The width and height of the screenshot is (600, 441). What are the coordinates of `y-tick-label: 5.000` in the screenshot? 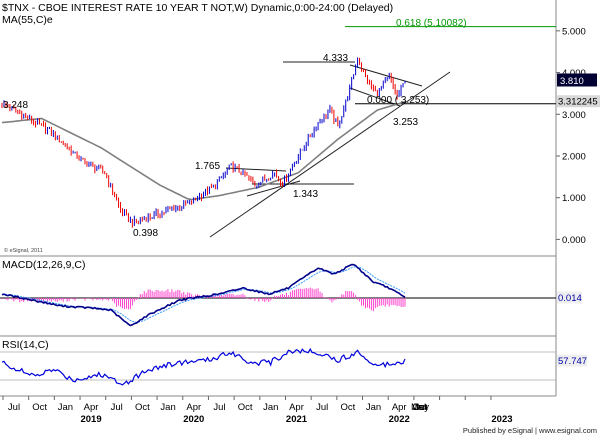 It's located at (574, 31).